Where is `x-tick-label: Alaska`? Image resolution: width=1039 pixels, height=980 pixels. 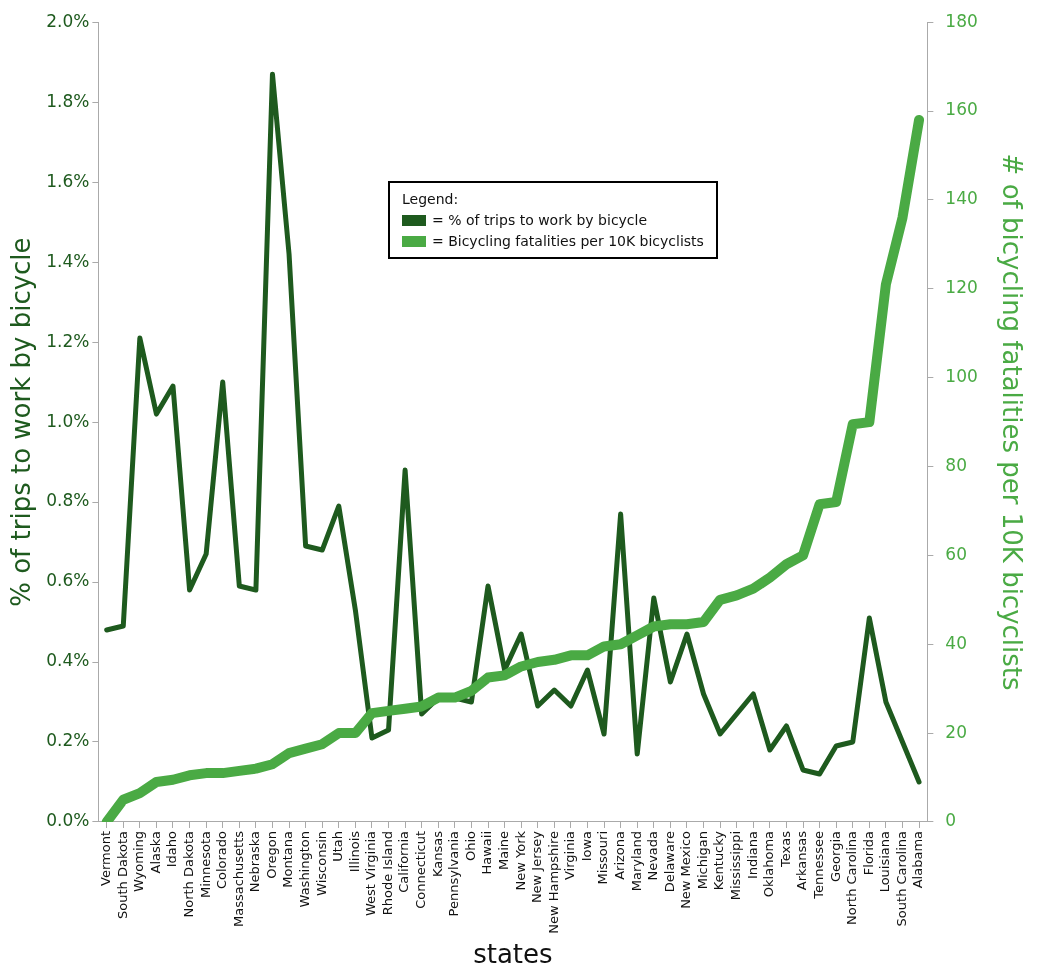
x-tick-label: Alaska is located at coordinates (155, 852).